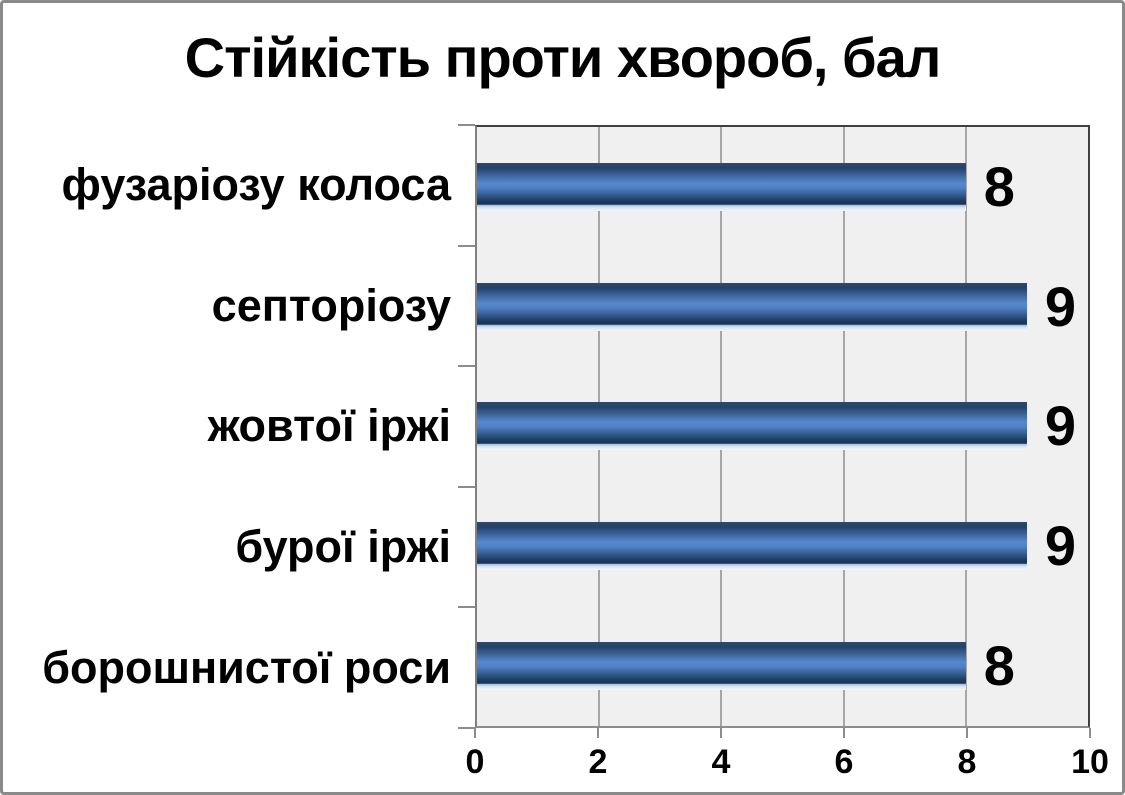  I want to click on value-axis-labels: 0 2 4 6 8 10, so click(787, 763).